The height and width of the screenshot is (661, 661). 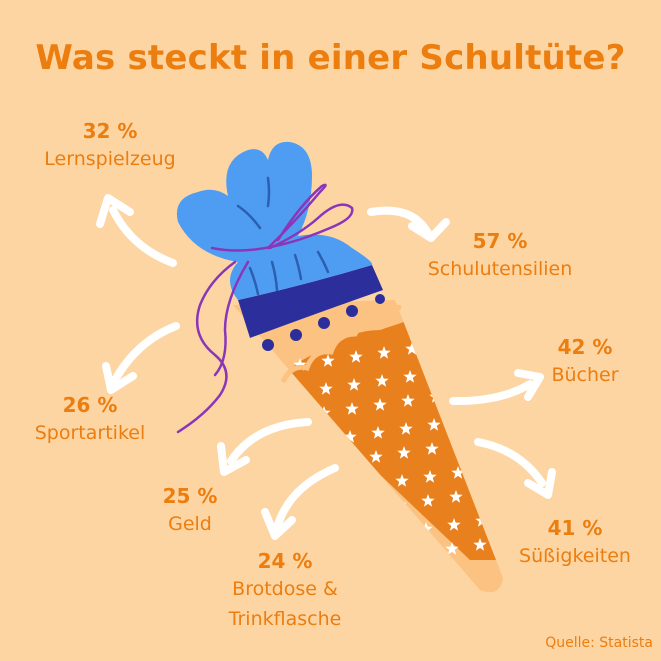 What do you see at coordinates (190, 496) in the screenshot?
I see `value-label: 25 %` at bounding box center [190, 496].